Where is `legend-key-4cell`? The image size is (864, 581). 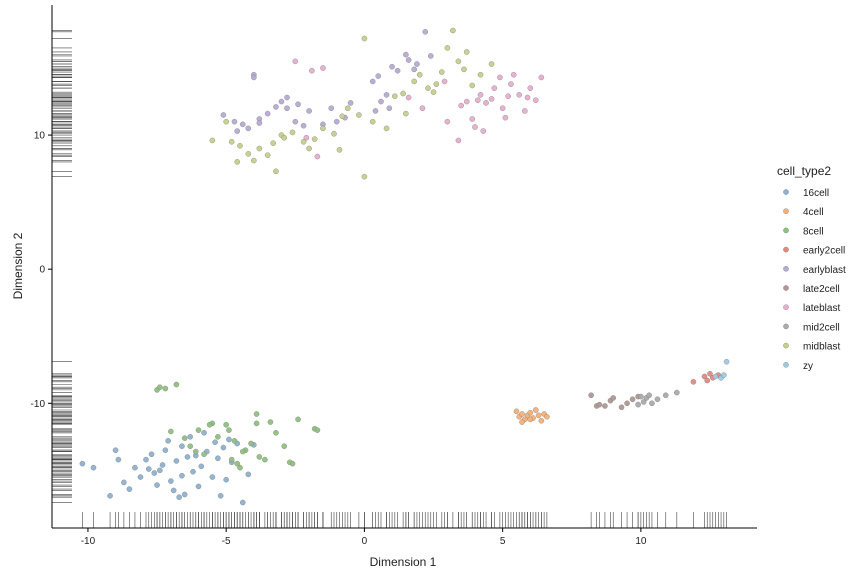 legend-key-4cell is located at coordinates (786, 211).